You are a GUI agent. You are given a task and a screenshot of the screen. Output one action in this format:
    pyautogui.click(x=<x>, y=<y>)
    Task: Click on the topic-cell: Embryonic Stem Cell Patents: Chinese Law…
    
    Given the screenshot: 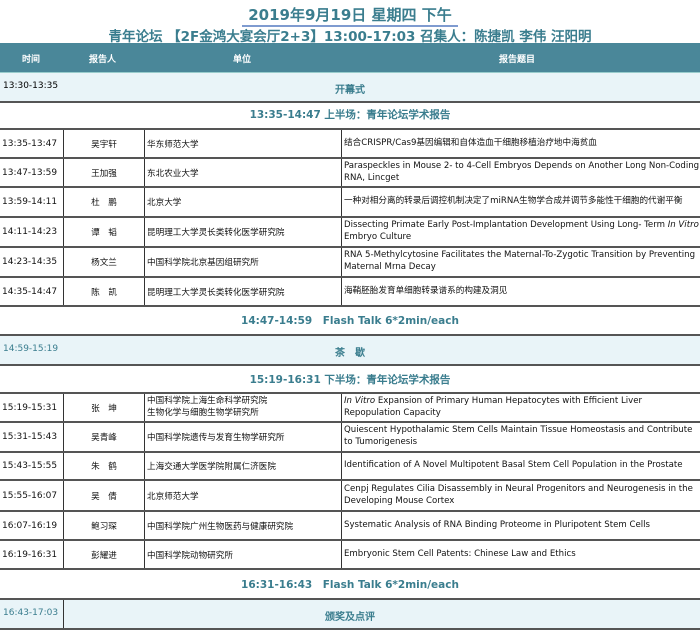 What is the action you would take?
    pyautogui.click(x=520, y=554)
    